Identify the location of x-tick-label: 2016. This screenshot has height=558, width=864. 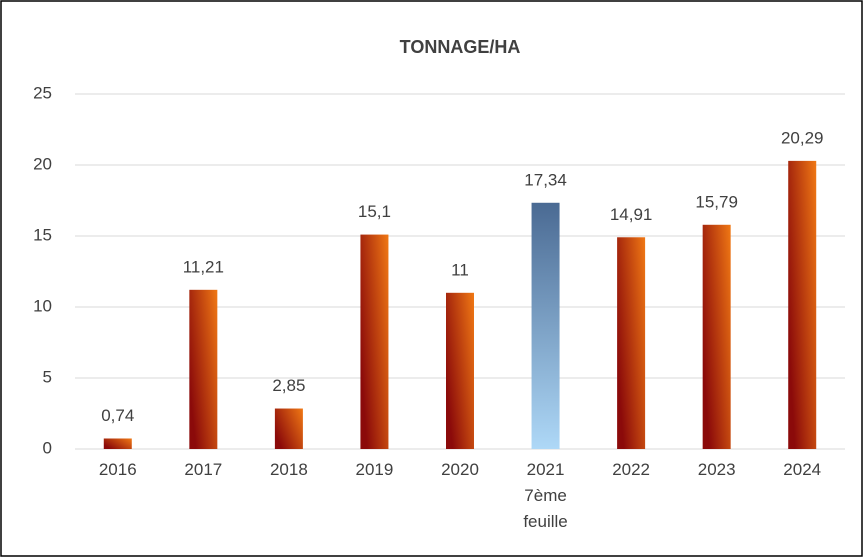
(117, 469).